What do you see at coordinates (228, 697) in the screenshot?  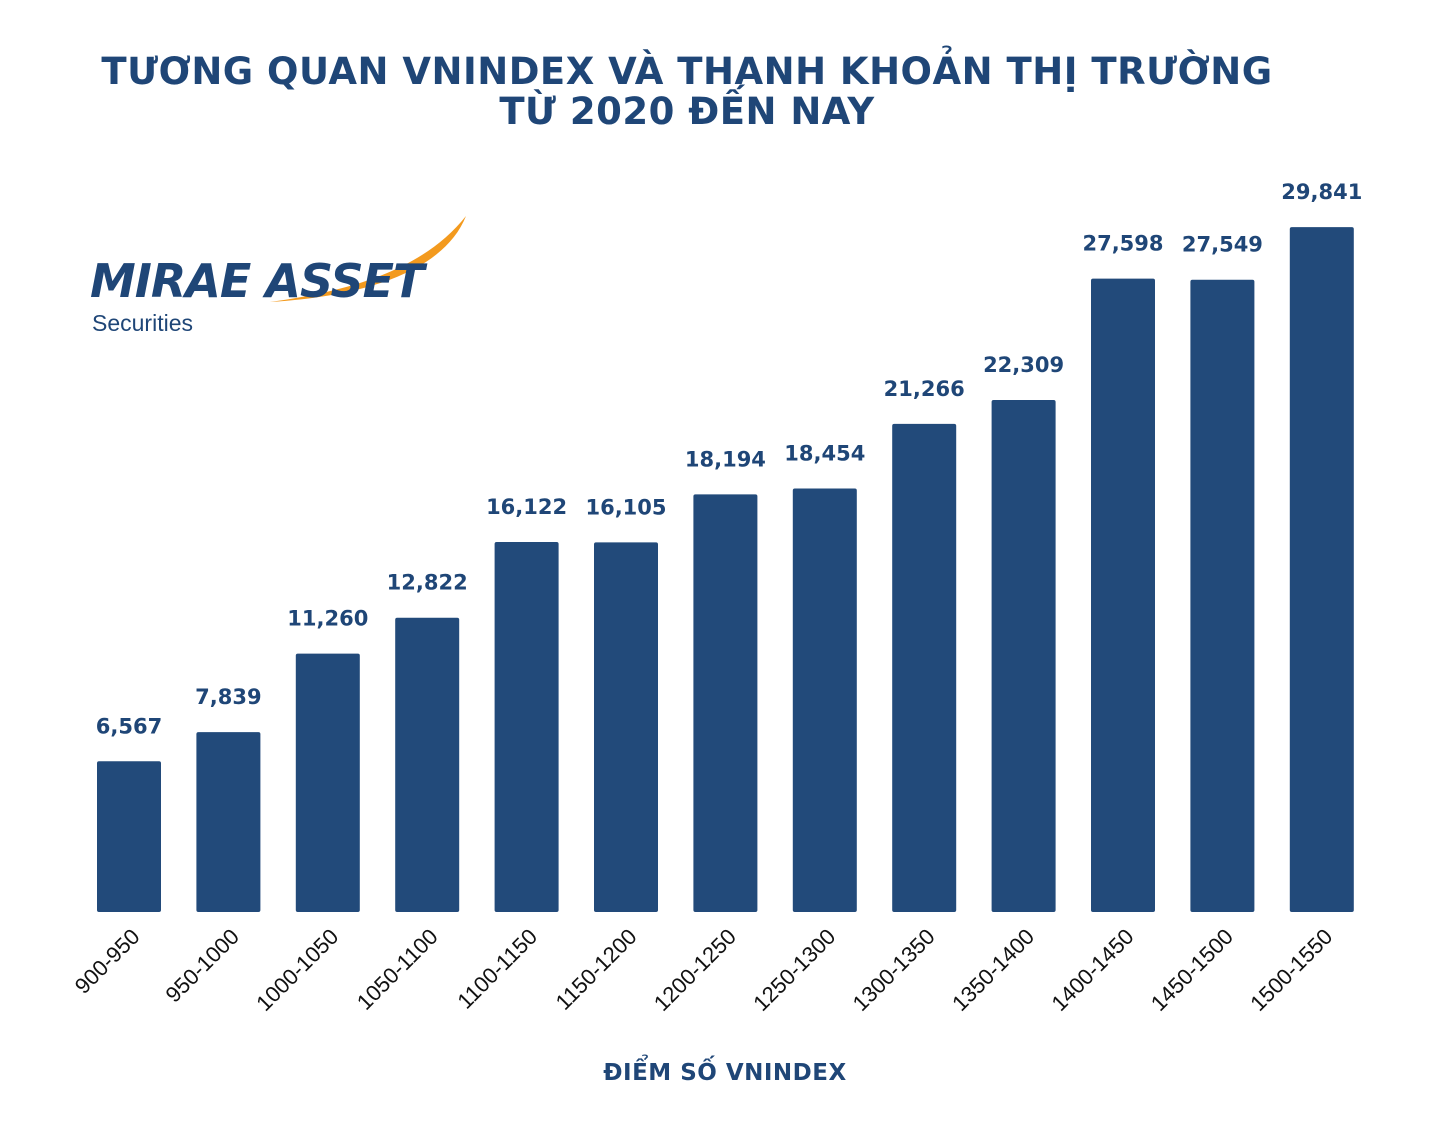 I see `data-label-950-1000: 7,839` at bounding box center [228, 697].